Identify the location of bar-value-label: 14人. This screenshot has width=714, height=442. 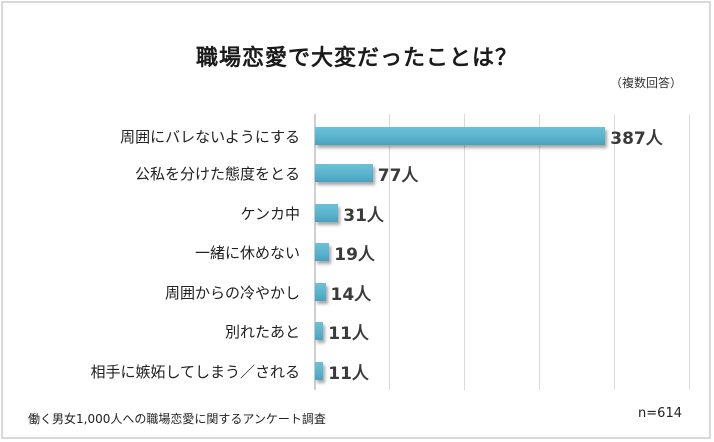
(351, 295).